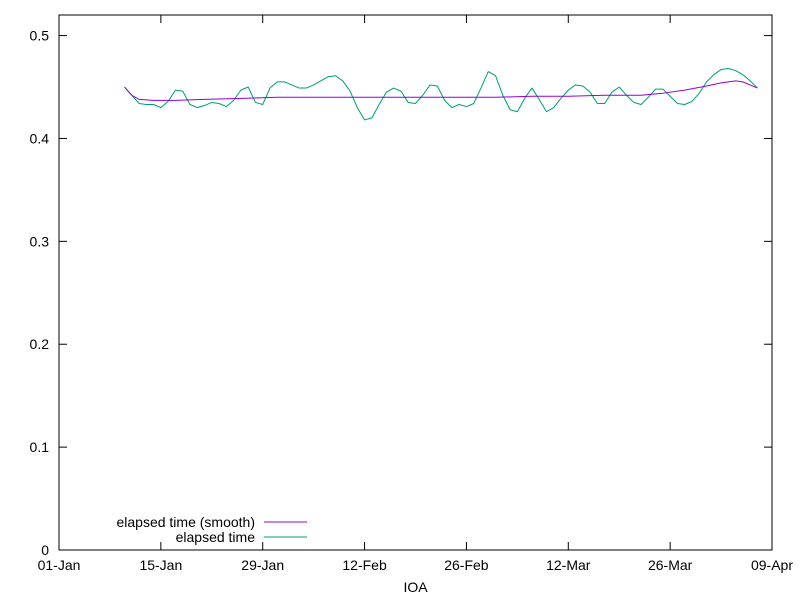 Image resolution: width=800 pixels, height=600 pixels. Describe the element at coordinates (40, 241) in the screenshot. I see `y-tick-label: 0.3` at that location.